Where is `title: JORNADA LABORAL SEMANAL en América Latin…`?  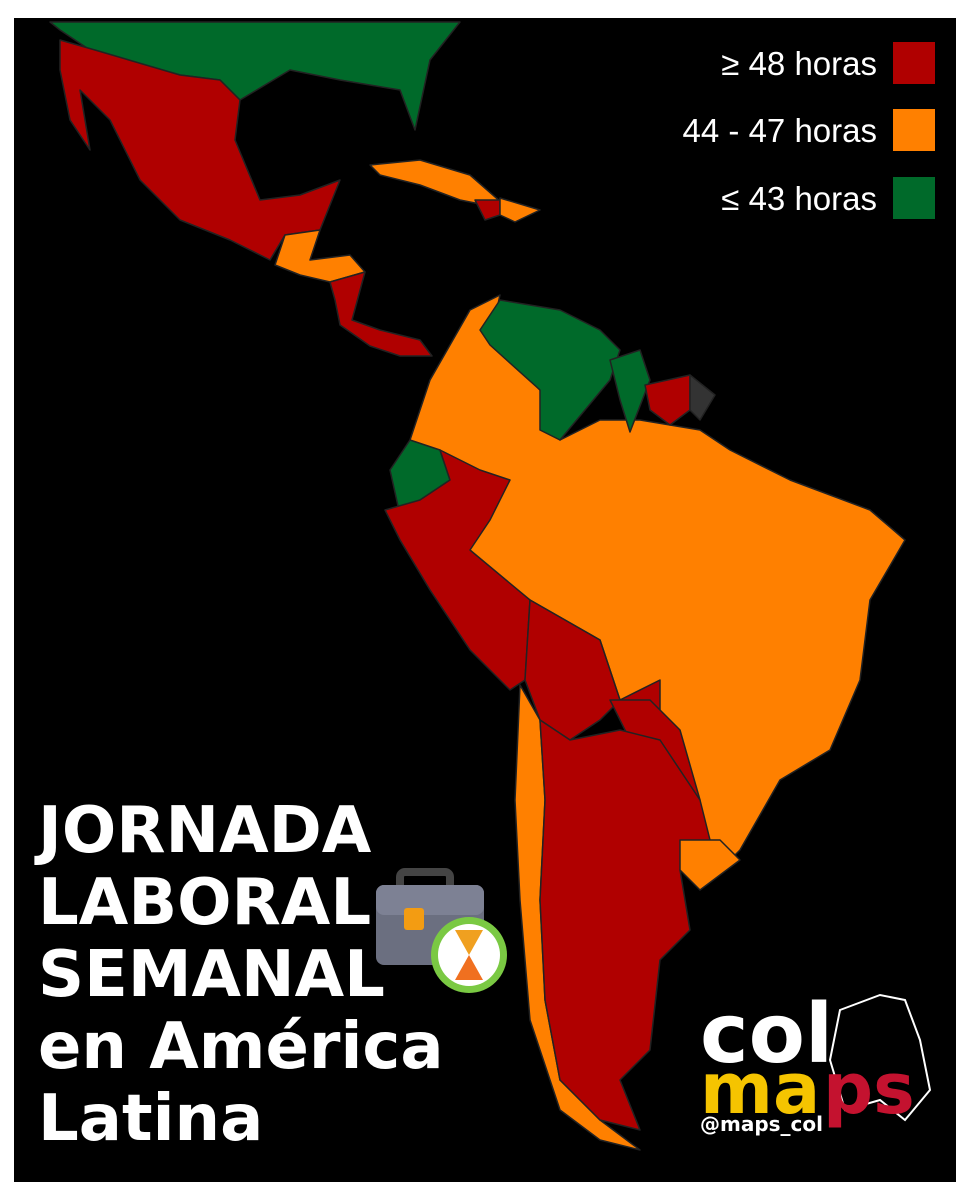 title: JORNADA LABORAL SEMANAL en América Latin… is located at coordinates (239, 975).